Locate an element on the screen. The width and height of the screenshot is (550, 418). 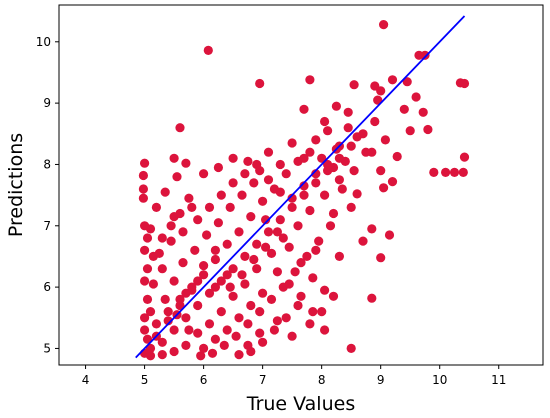
x-tick-label: 11 is located at coordinates (498, 380).